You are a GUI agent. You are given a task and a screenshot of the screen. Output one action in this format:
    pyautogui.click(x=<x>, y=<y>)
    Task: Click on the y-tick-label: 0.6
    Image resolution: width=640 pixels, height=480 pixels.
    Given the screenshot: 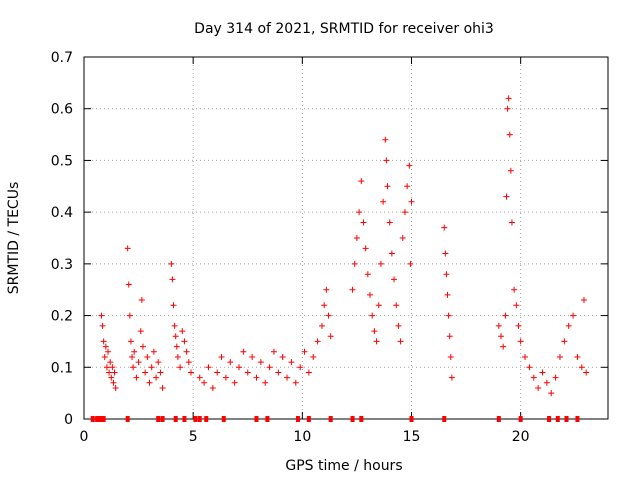 What is the action you would take?
    pyautogui.click(x=62, y=110)
    